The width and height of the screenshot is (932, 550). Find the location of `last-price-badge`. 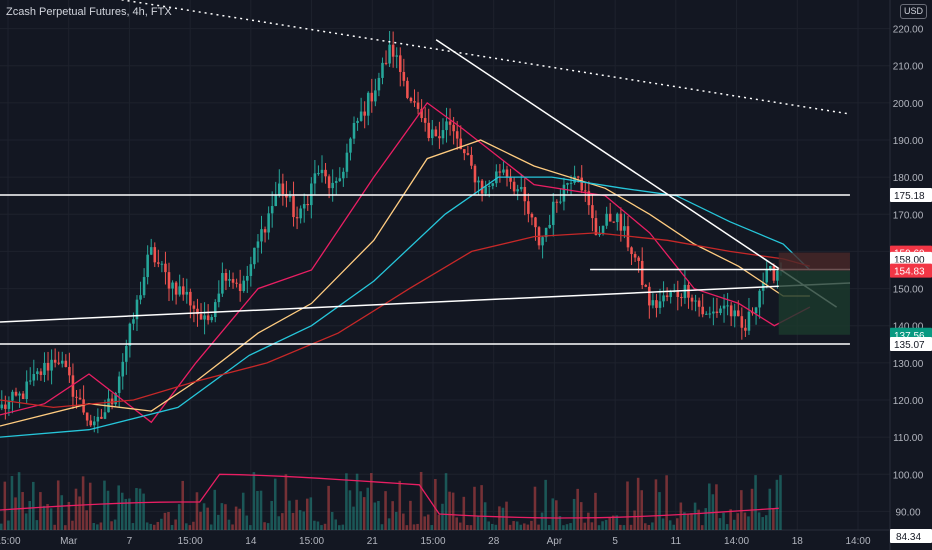

last-price-badge is located at coordinates (911, 536).